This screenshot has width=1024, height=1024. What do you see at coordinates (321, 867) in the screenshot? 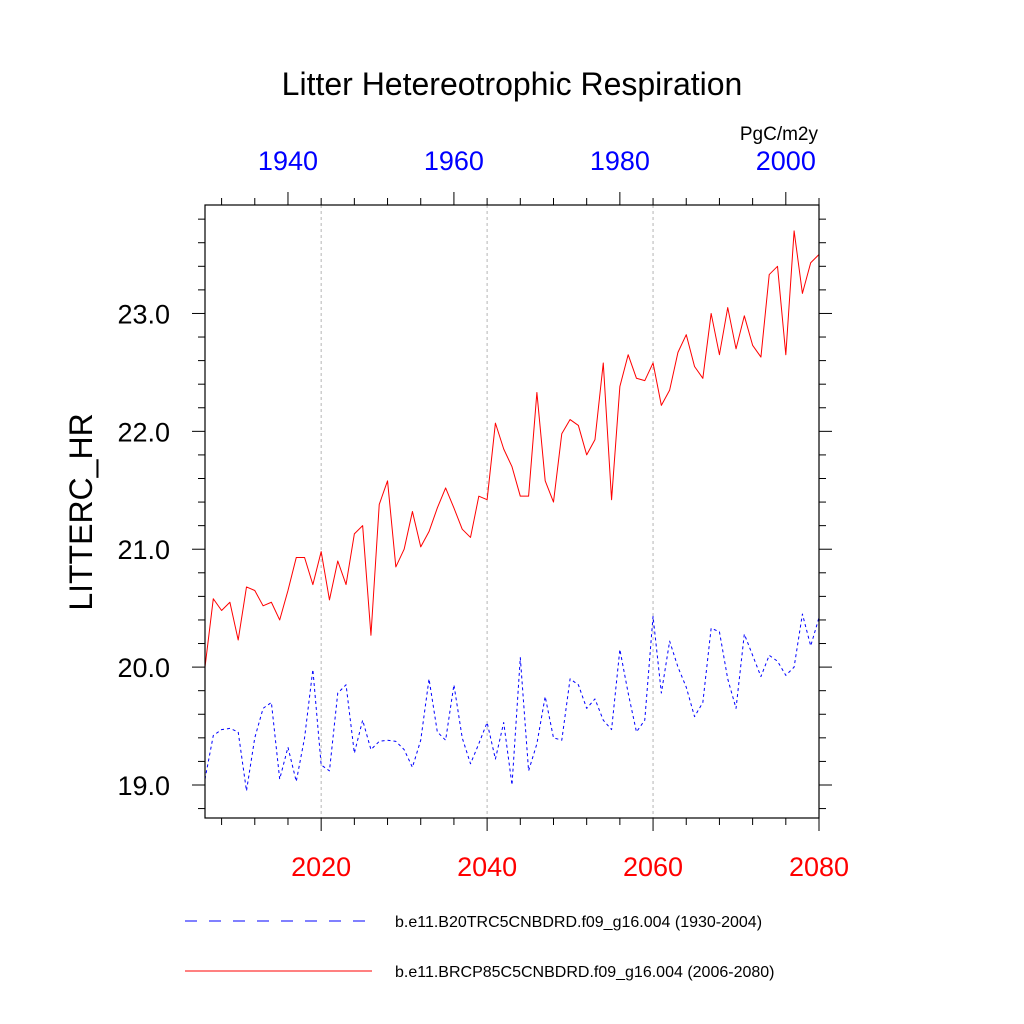
I see `x-bottom-tick-label: 2020` at bounding box center [321, 867].